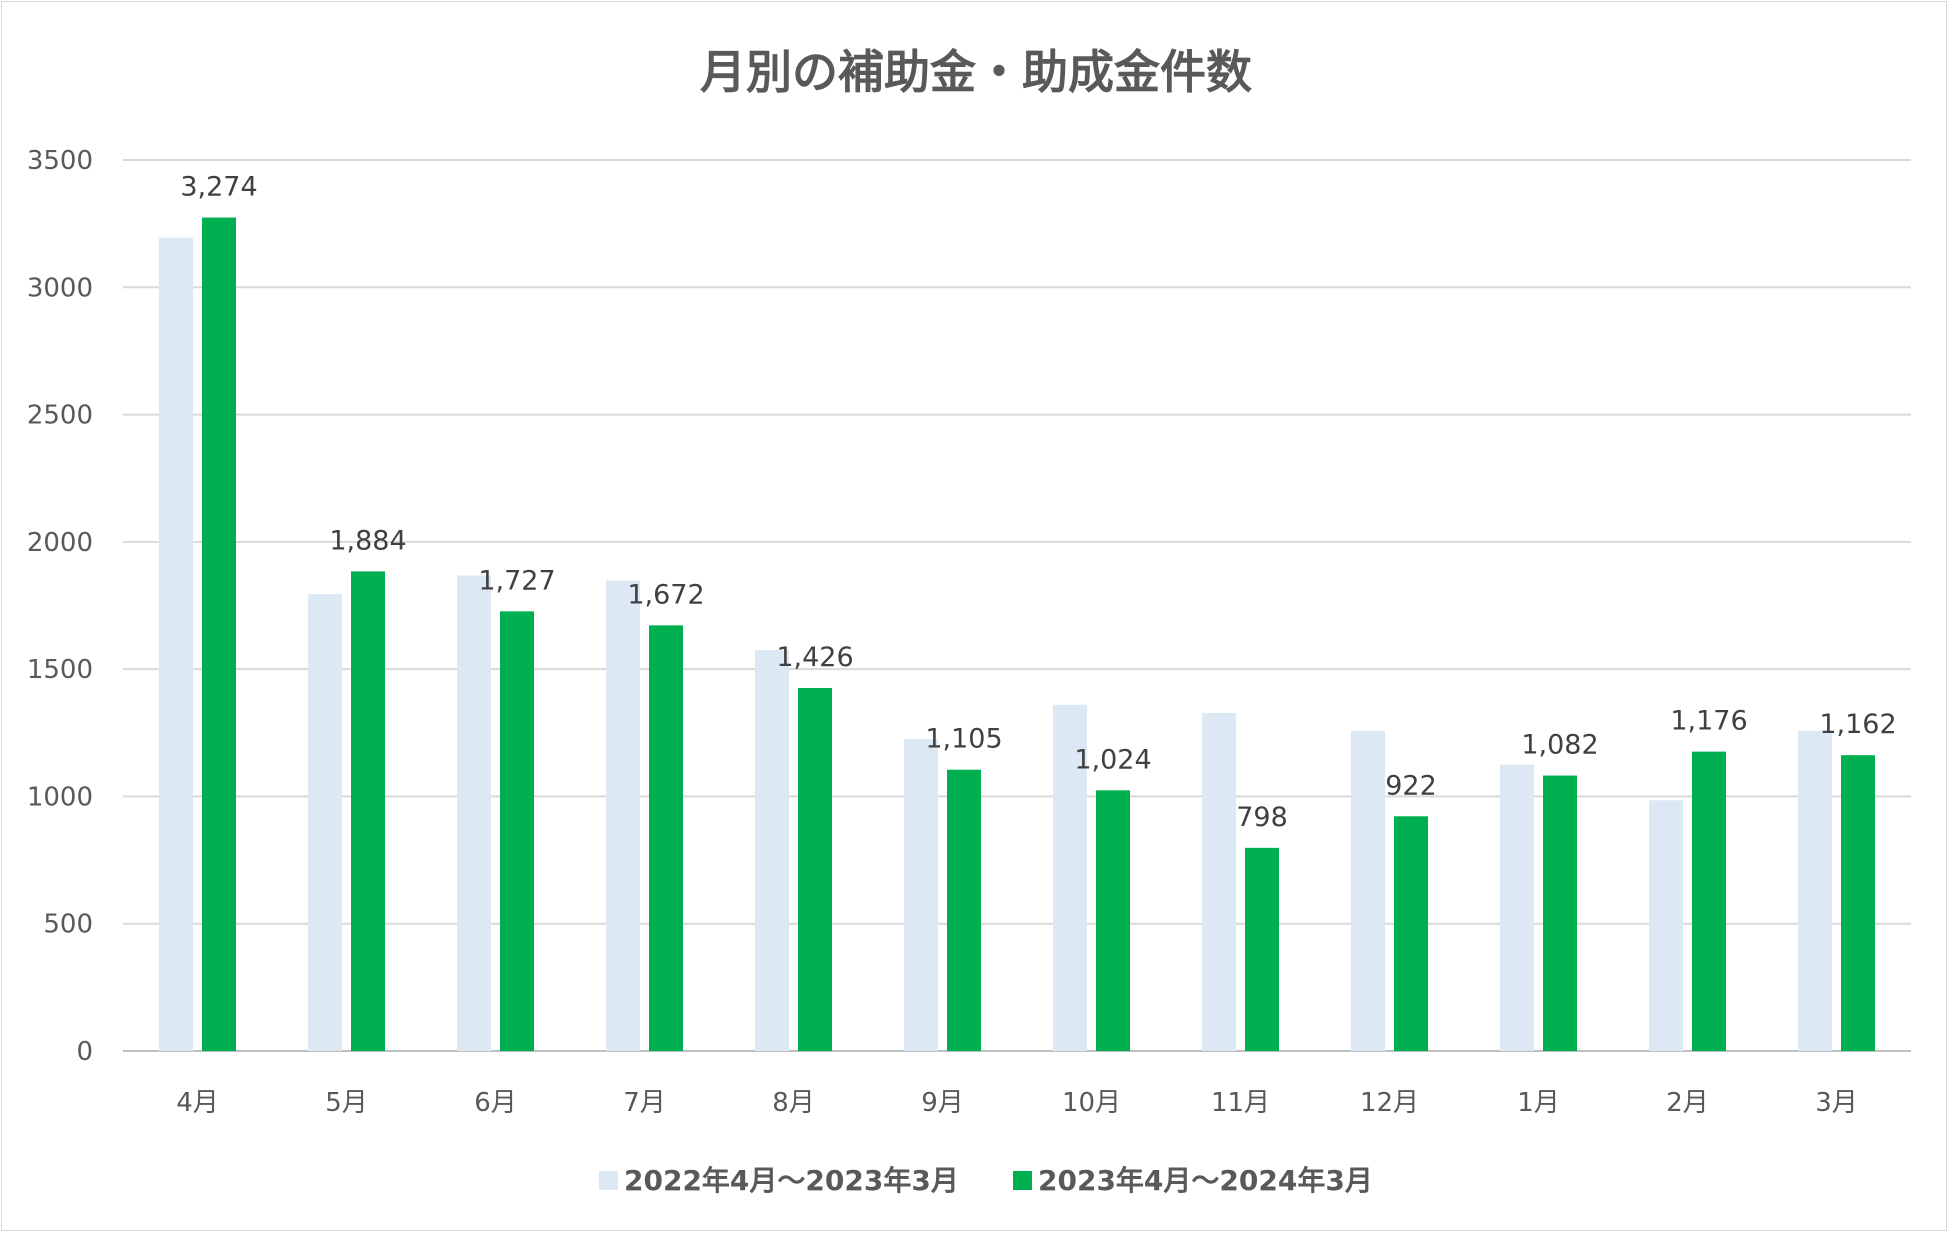 The image size is (1950, 1234). I want to click on legend-label: 2023年4月～2024年3月, so click(1205, 1180).